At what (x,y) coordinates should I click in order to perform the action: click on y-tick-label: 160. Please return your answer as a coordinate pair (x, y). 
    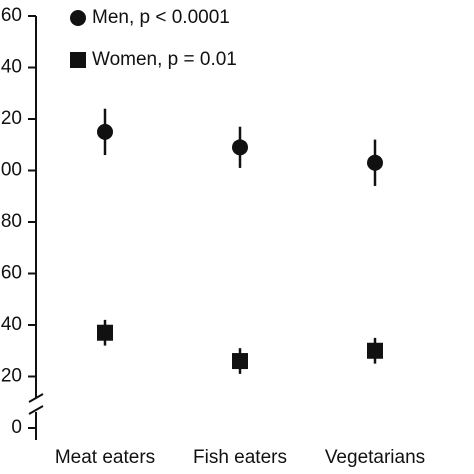
    Looking at the image, I should click on (11, 15).